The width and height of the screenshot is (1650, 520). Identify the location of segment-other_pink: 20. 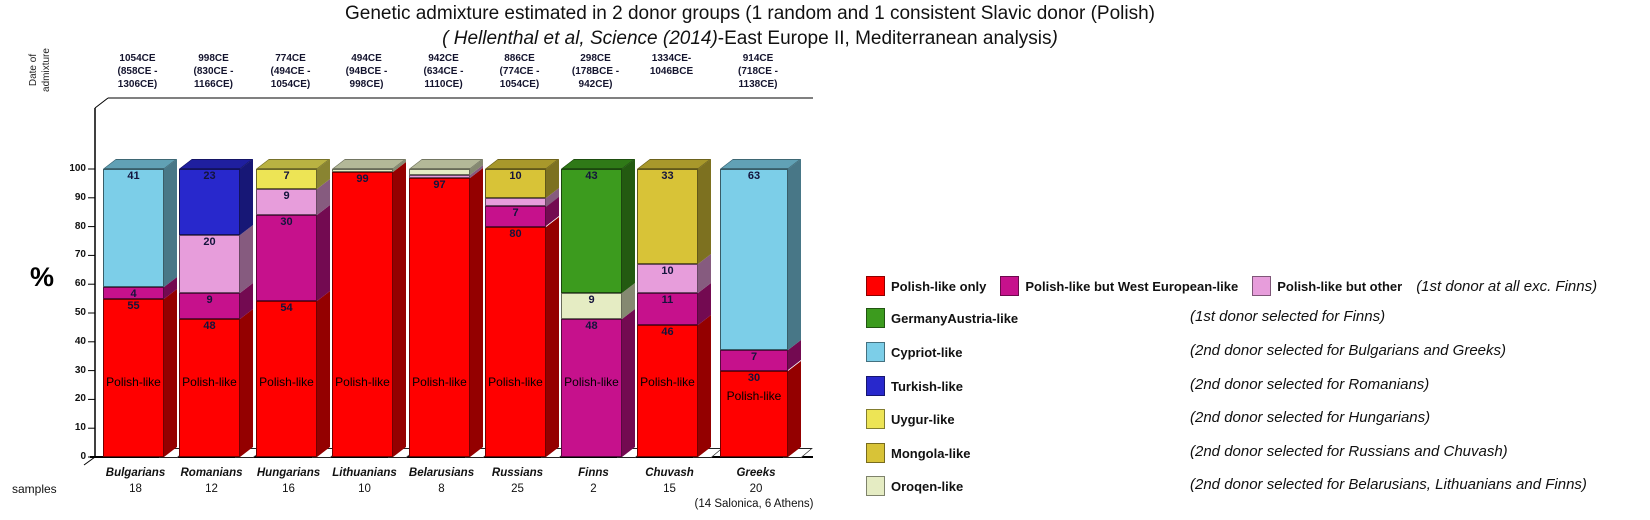
(216, 259).